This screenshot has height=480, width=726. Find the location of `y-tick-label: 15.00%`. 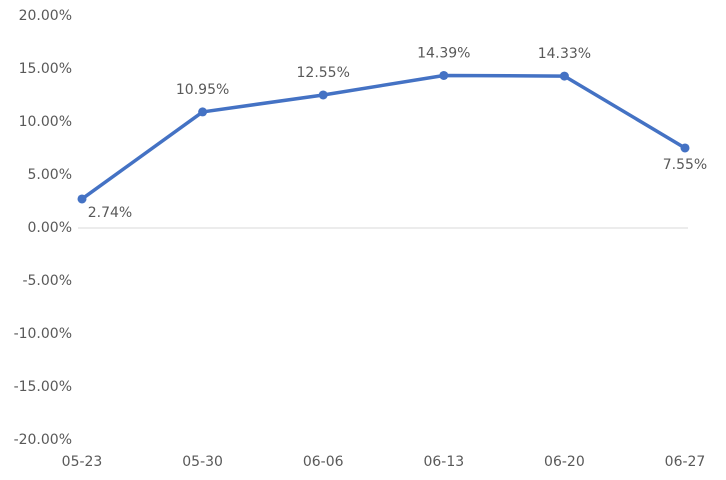

y-tick-label: 15.00% is located at coordinates (45, 69).